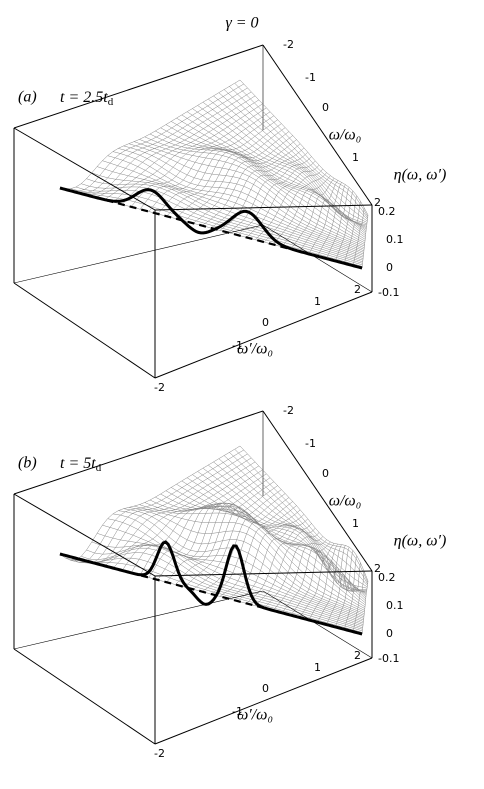  I want to click on omega-prime-axis-label: ω′/ω₀, so click(255, 349).